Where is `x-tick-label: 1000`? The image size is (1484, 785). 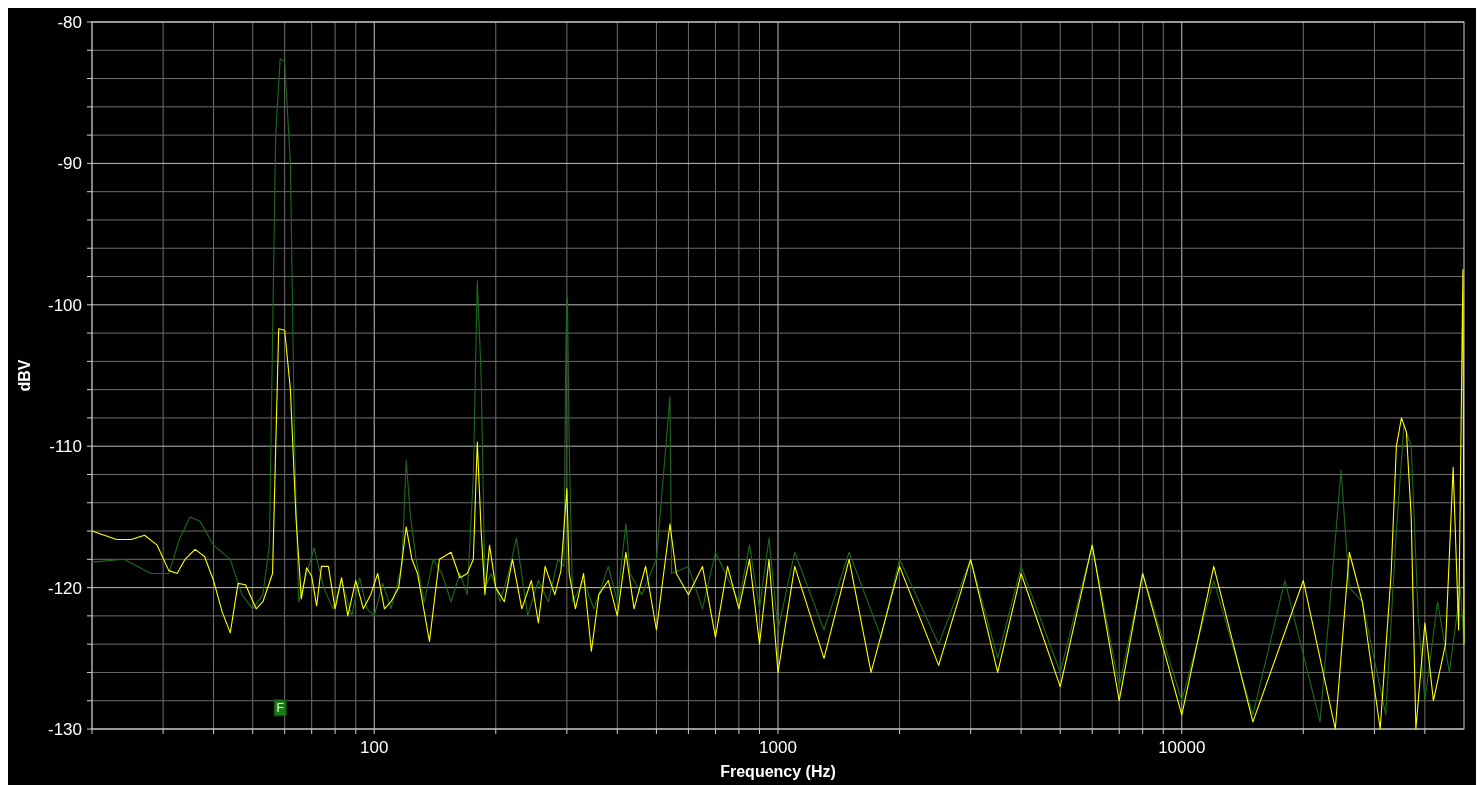
x-tick-label: 1000 is located at coordinates (778, 747).